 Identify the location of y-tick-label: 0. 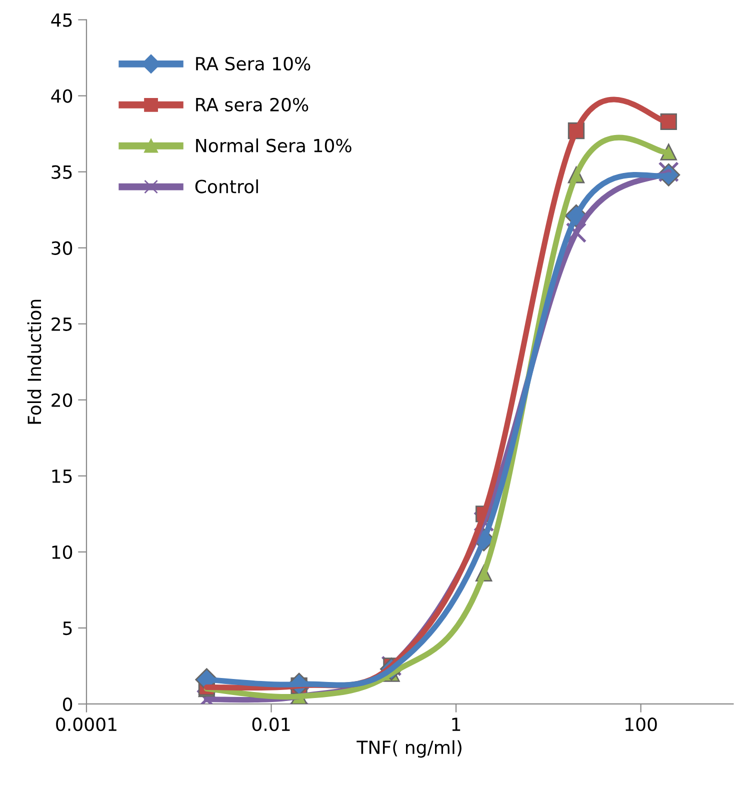
(67, 704).